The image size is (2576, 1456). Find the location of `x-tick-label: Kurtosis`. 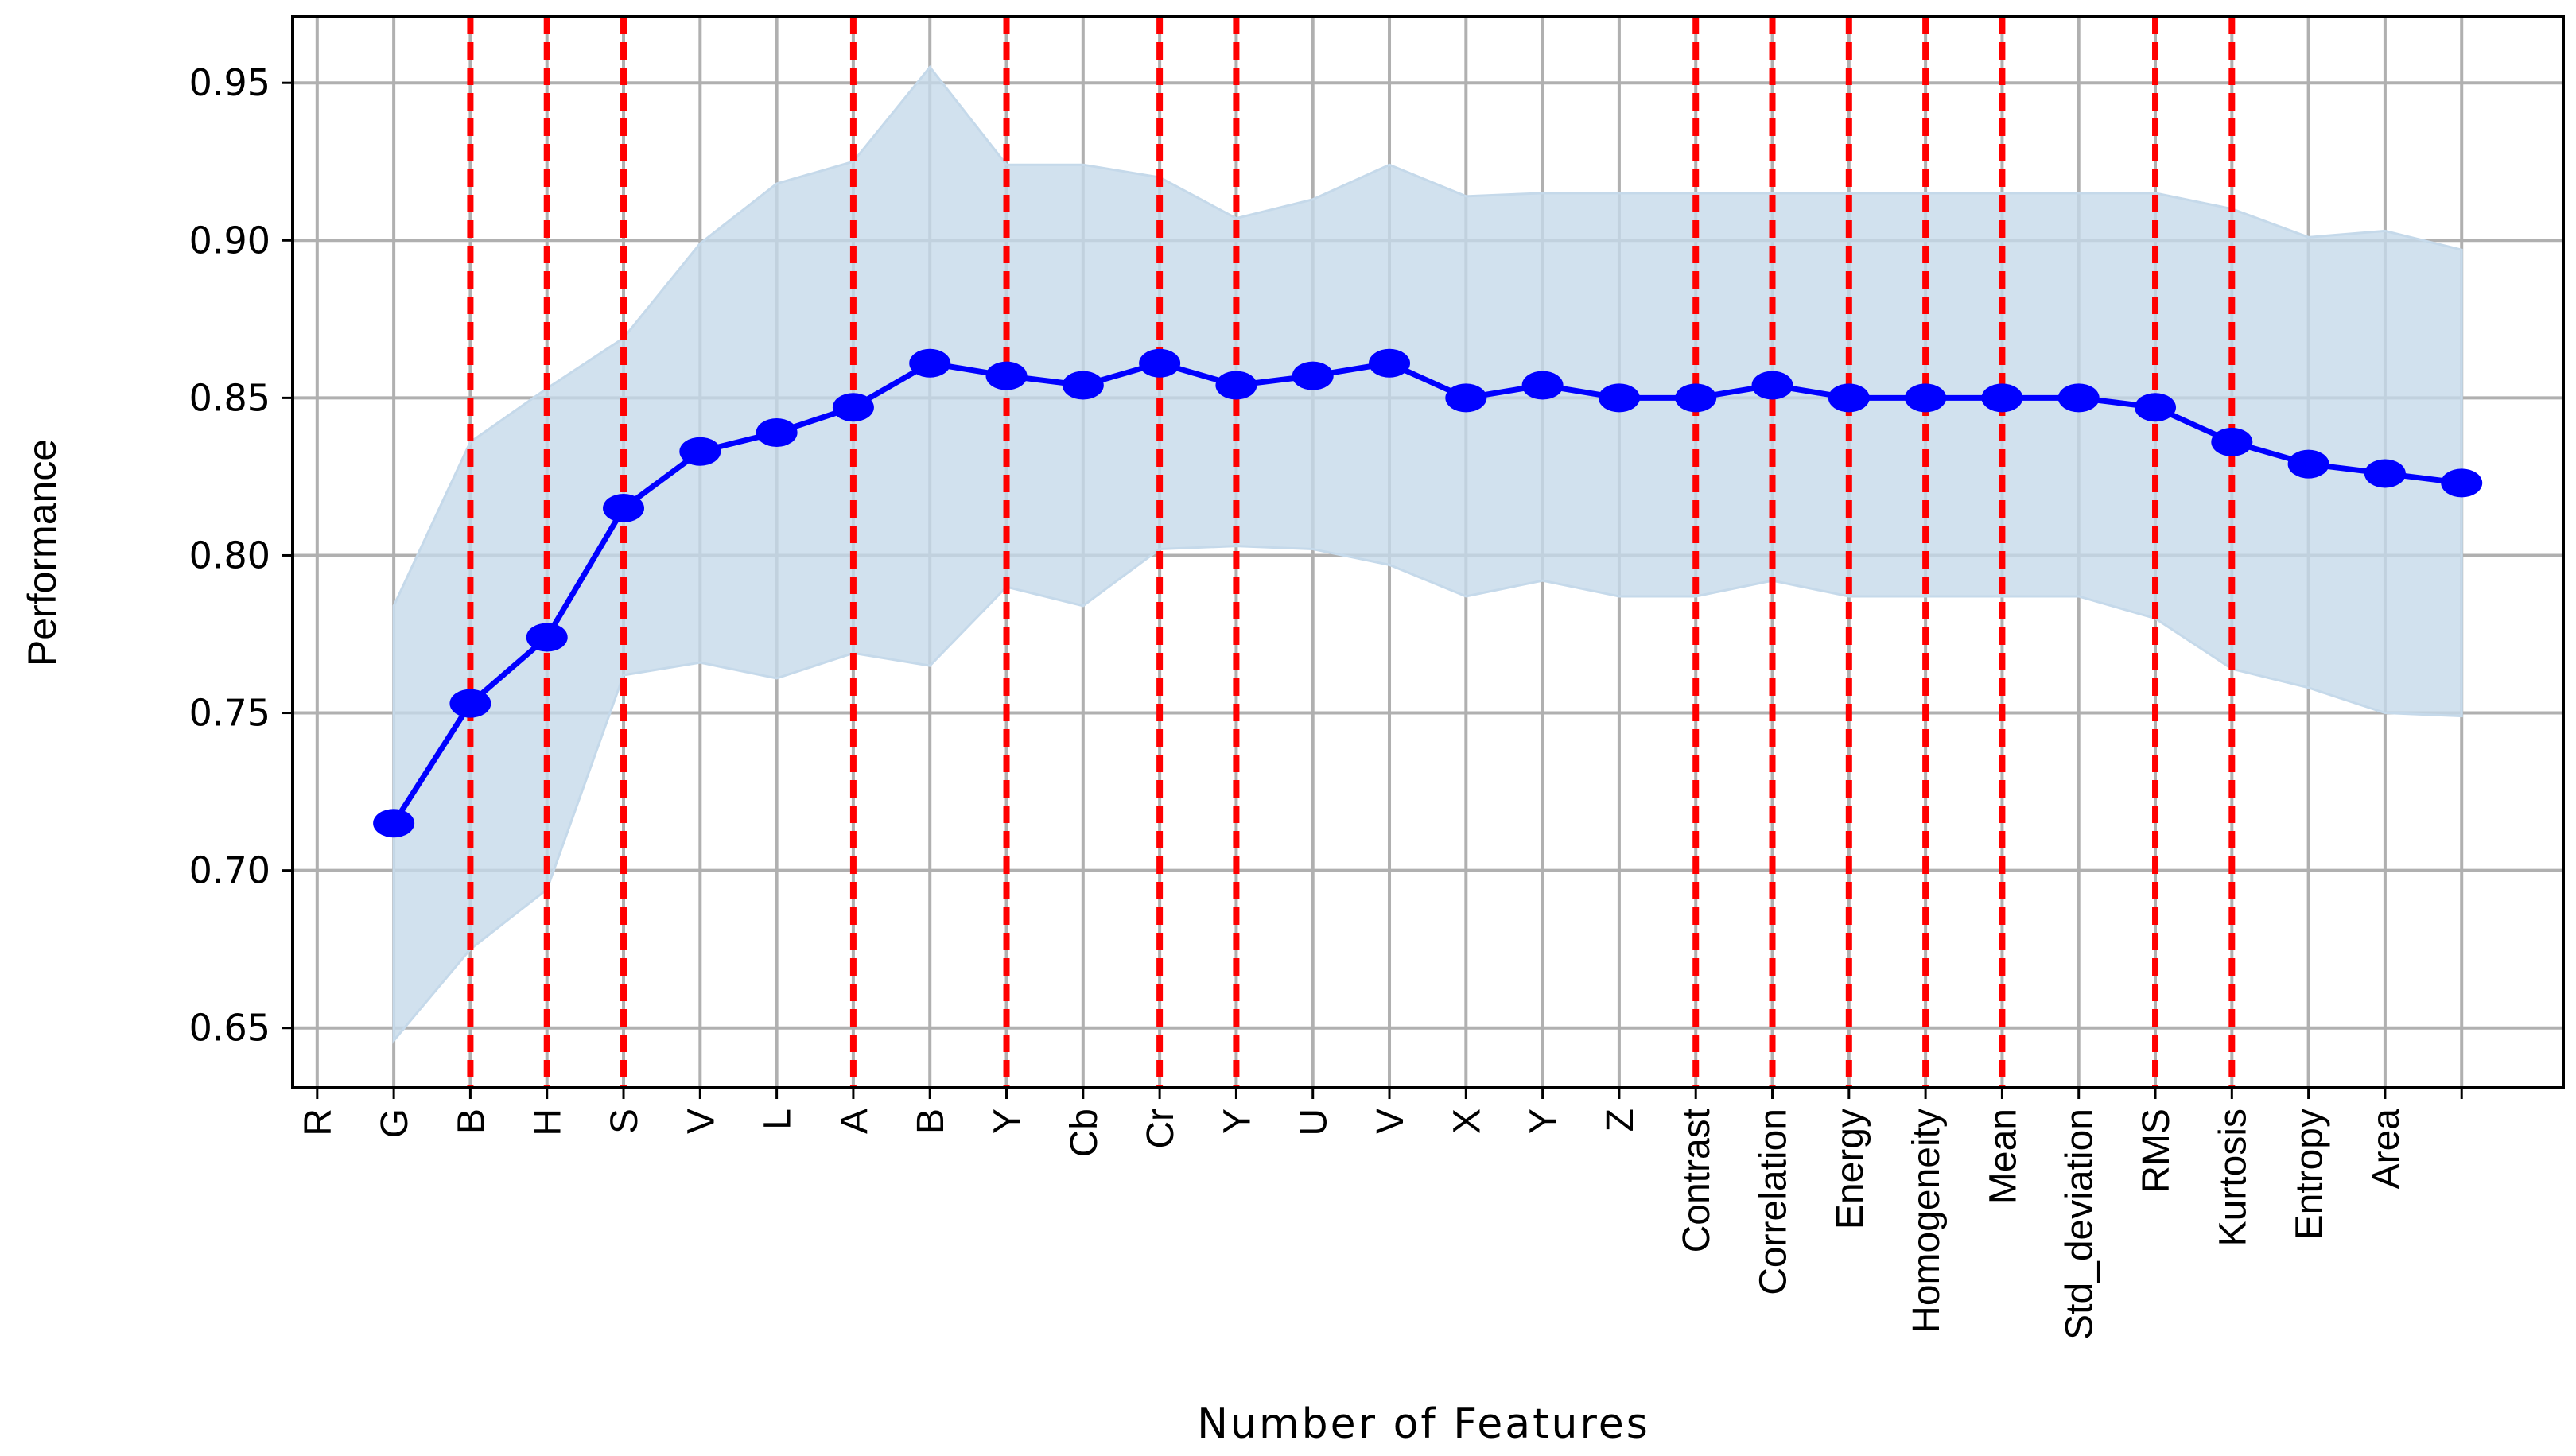

x-tick-label: Kurtosis is located at coordinates (2233, 1177).